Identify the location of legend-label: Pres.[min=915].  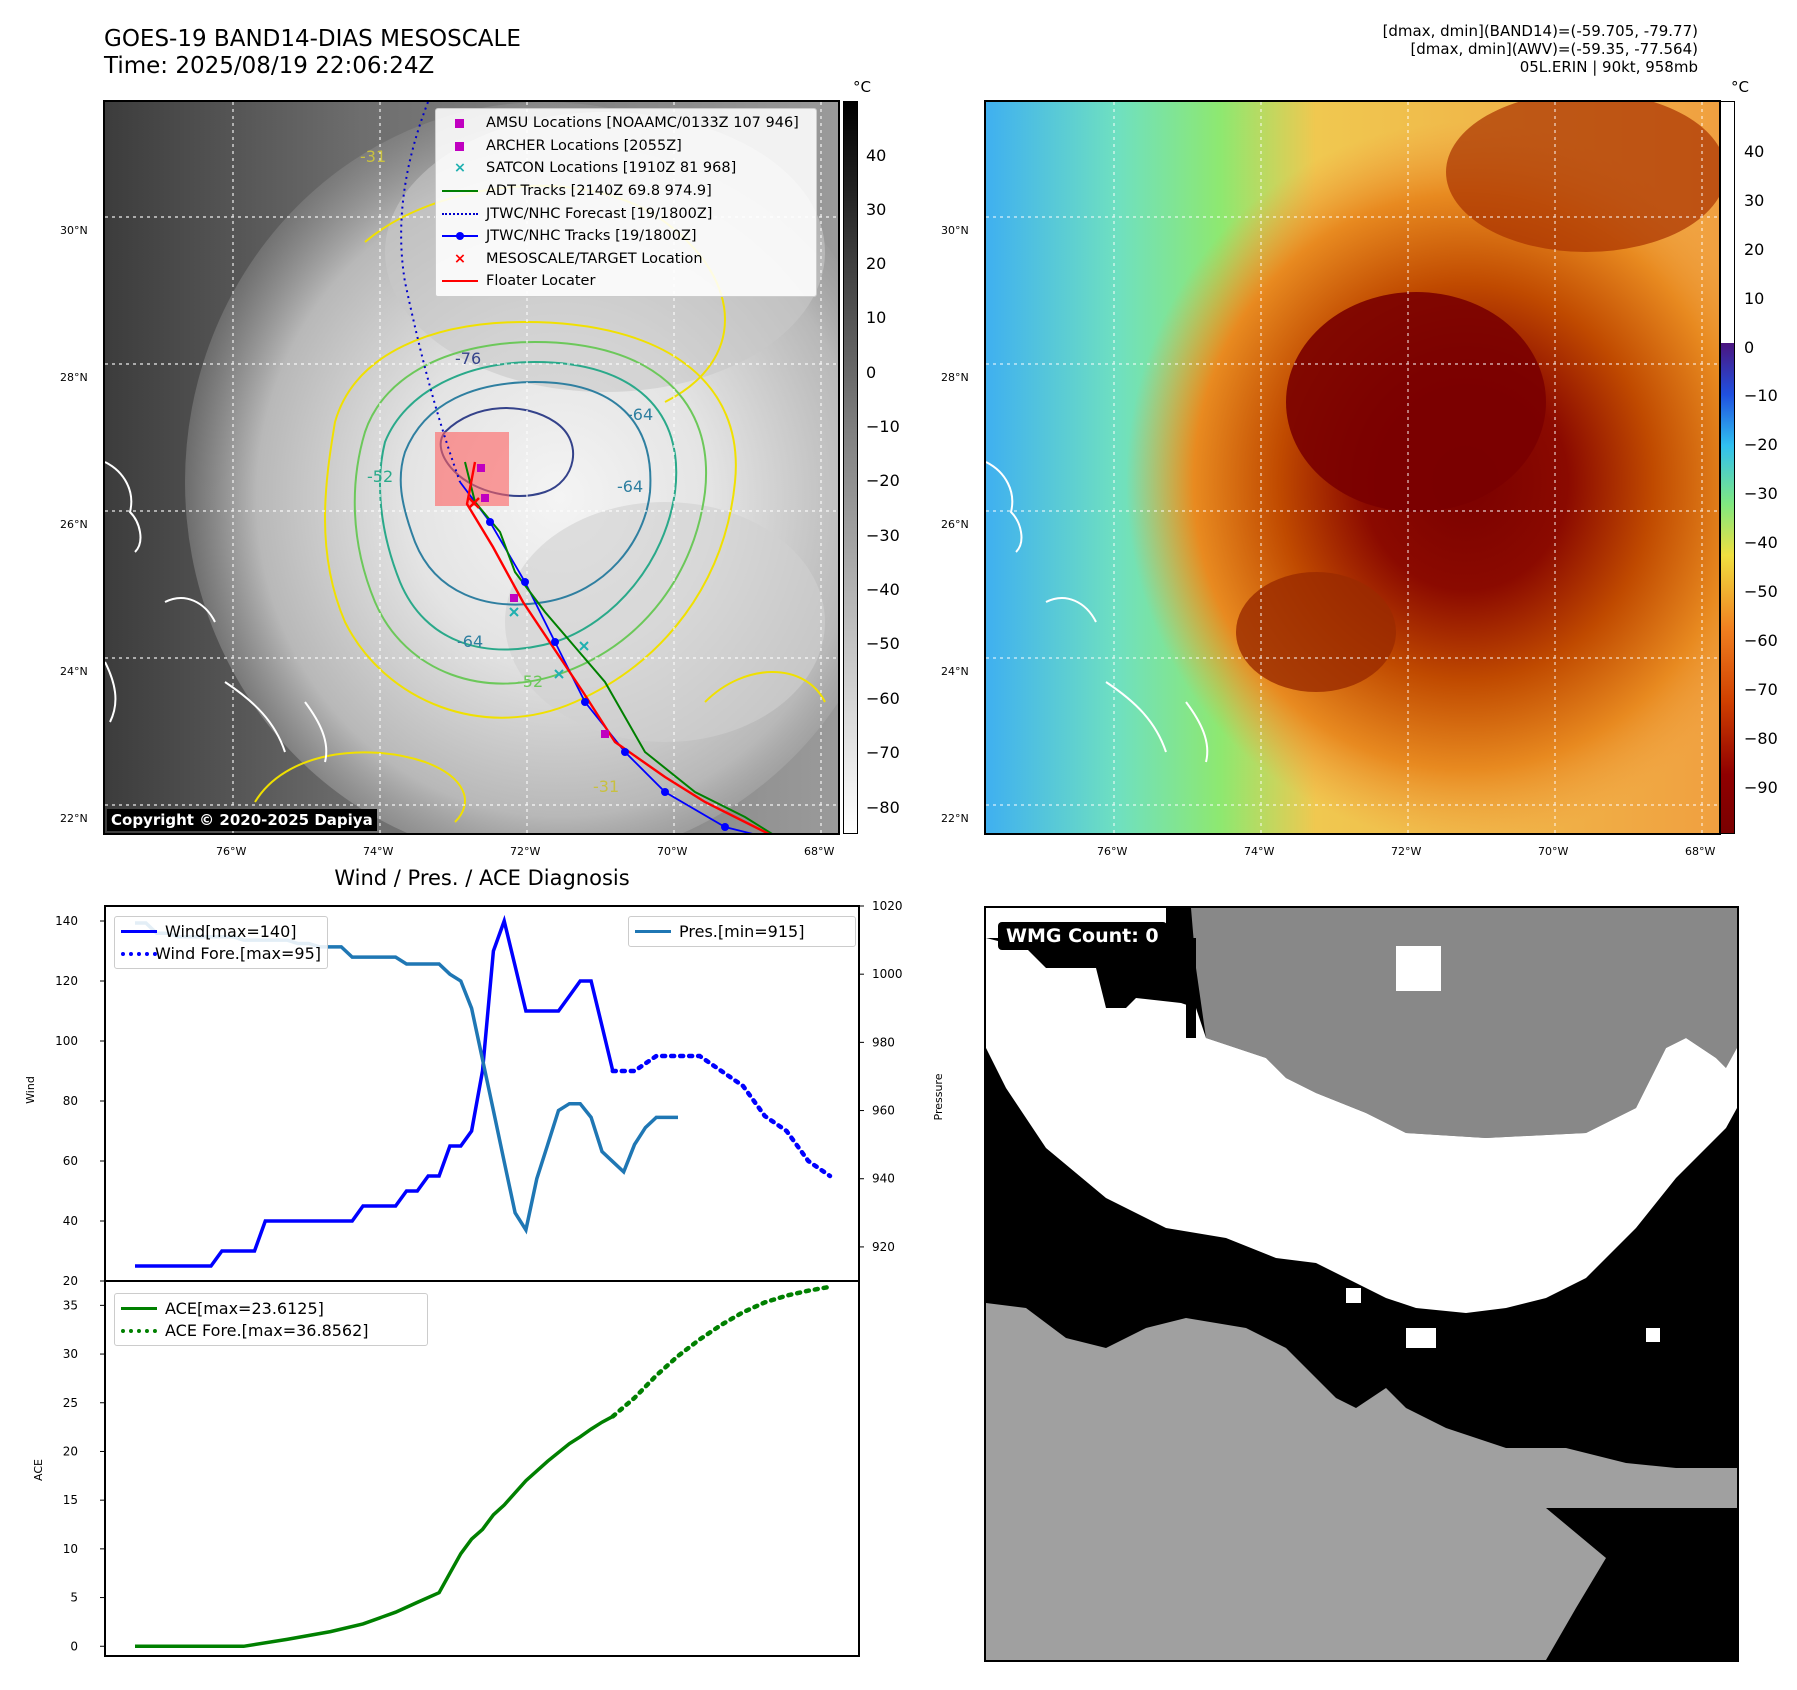
(742, 931).